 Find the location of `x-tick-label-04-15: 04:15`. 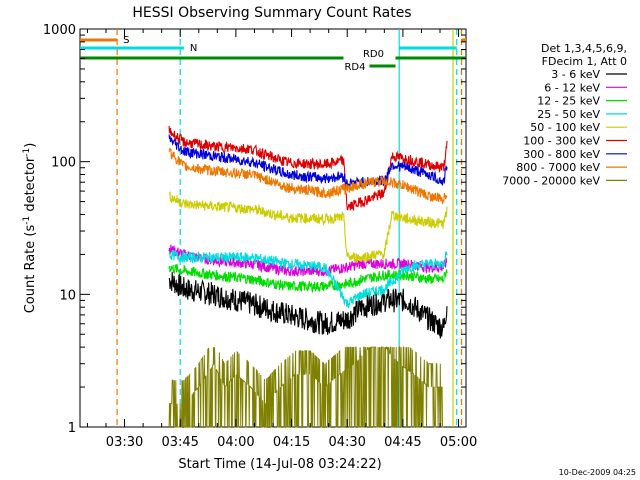

x-tick-label-04-15: 04:15 is located at coordinates (291, 442).